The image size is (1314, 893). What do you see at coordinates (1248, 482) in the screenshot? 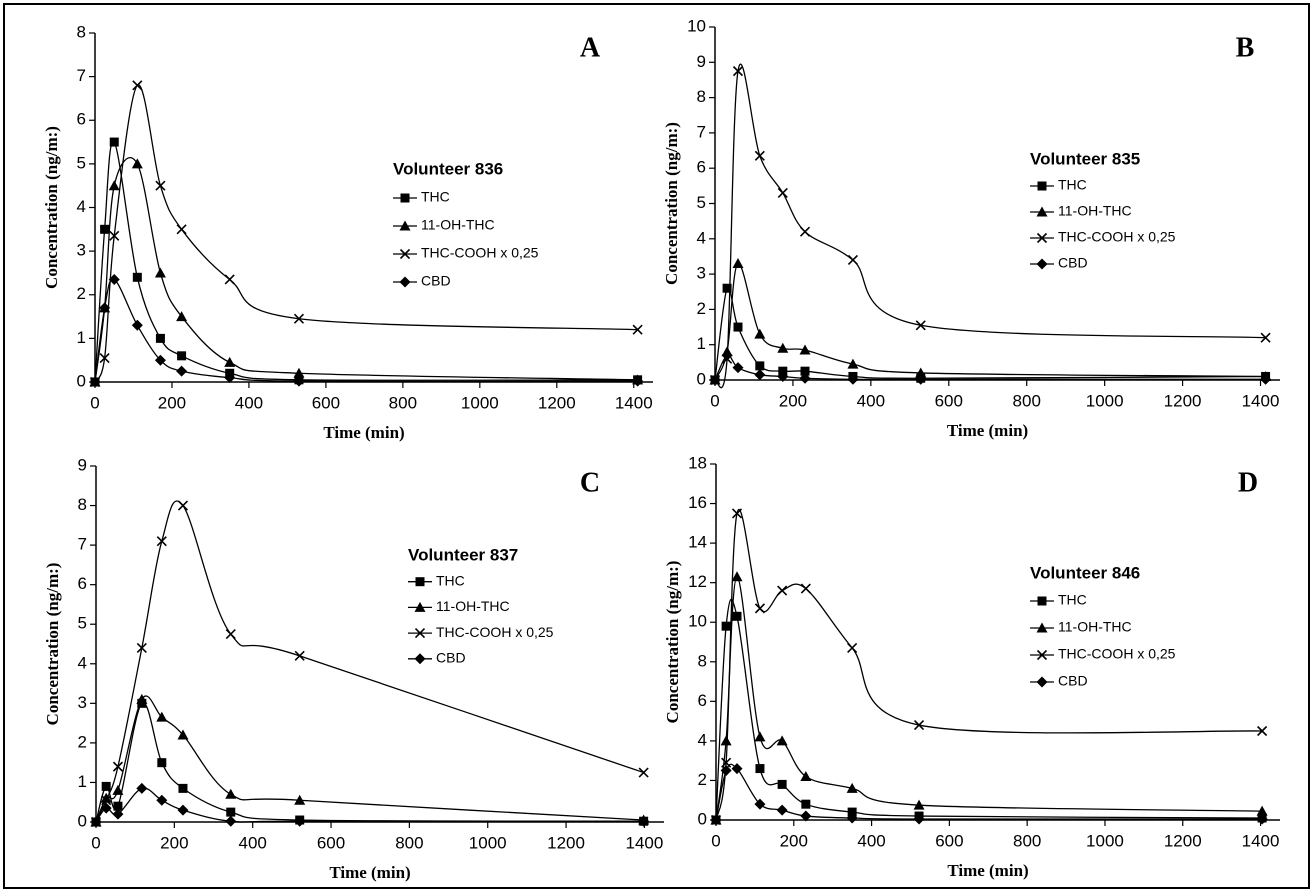
I see `panel-label: D` at bounding box center [1248, 482].